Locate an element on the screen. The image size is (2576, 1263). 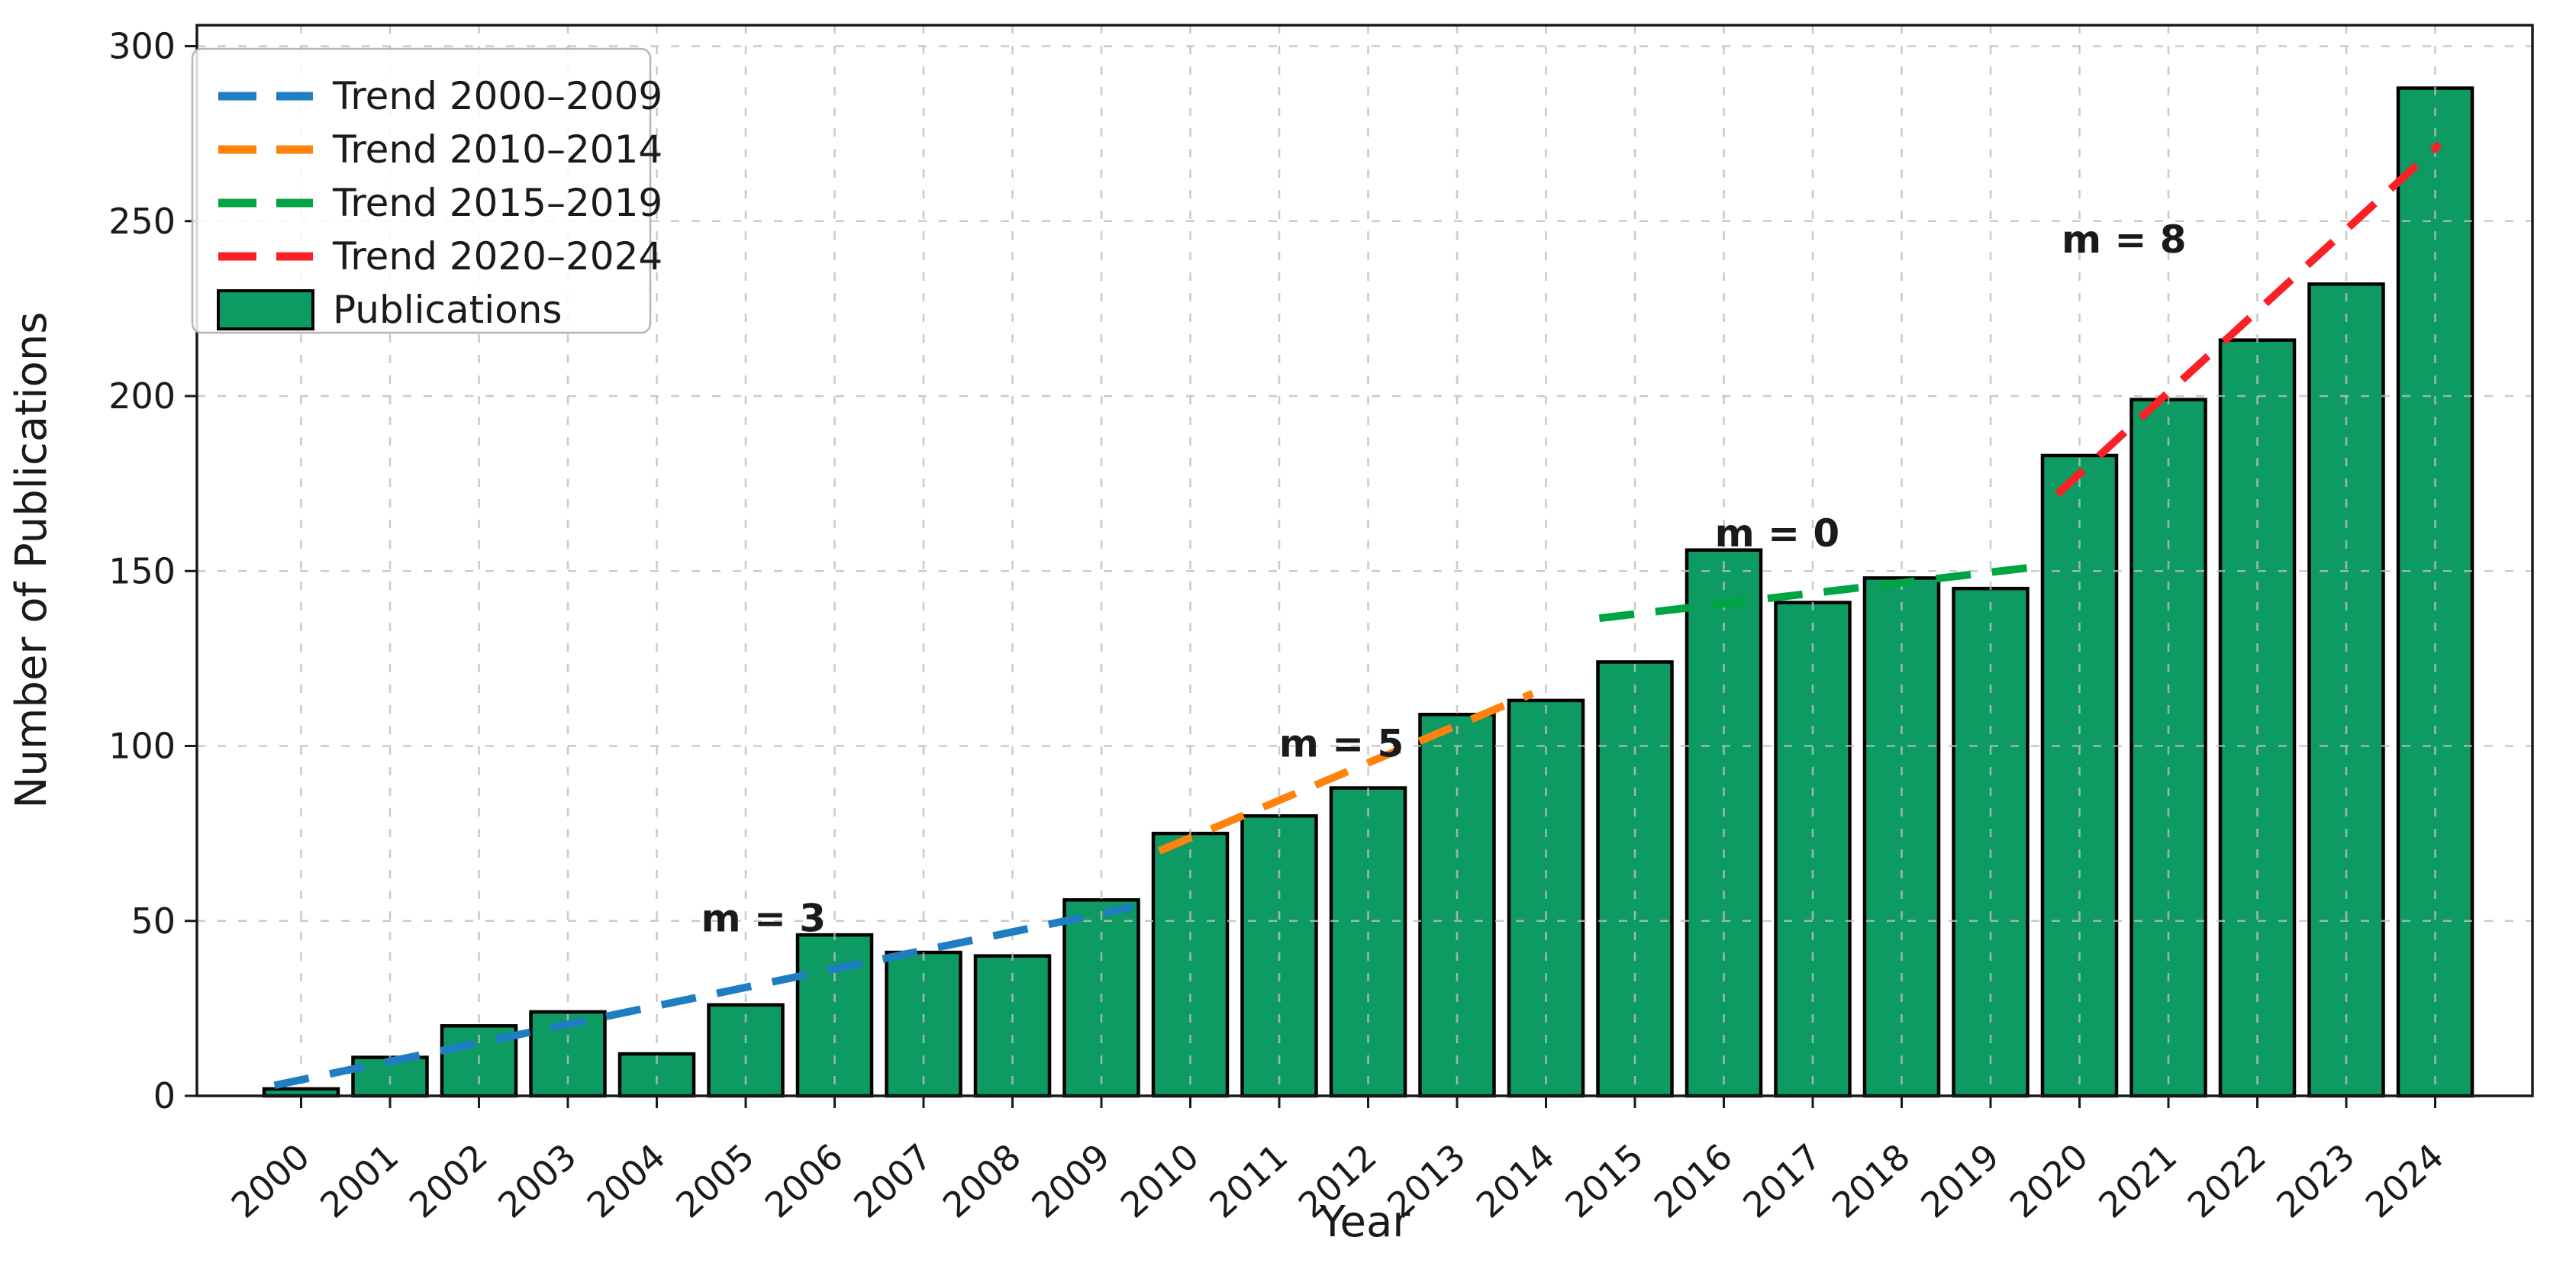
trend-annotation-2: m = 5 is located at coordinates (1341, 743).